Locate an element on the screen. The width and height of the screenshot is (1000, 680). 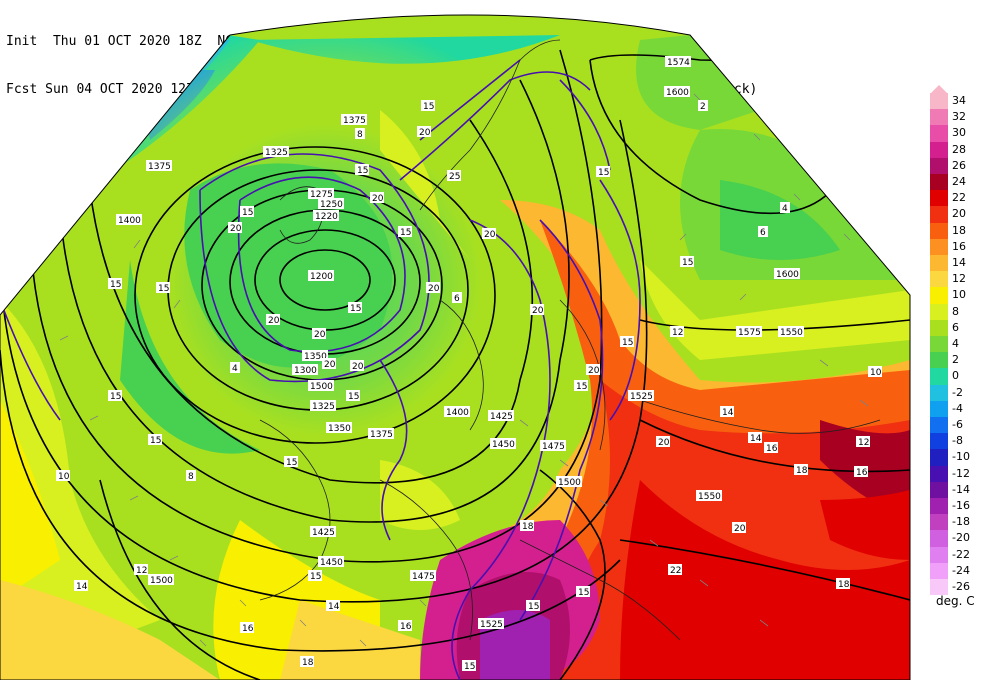
colorbar-label: -22 is located at coordinates (961, 554).